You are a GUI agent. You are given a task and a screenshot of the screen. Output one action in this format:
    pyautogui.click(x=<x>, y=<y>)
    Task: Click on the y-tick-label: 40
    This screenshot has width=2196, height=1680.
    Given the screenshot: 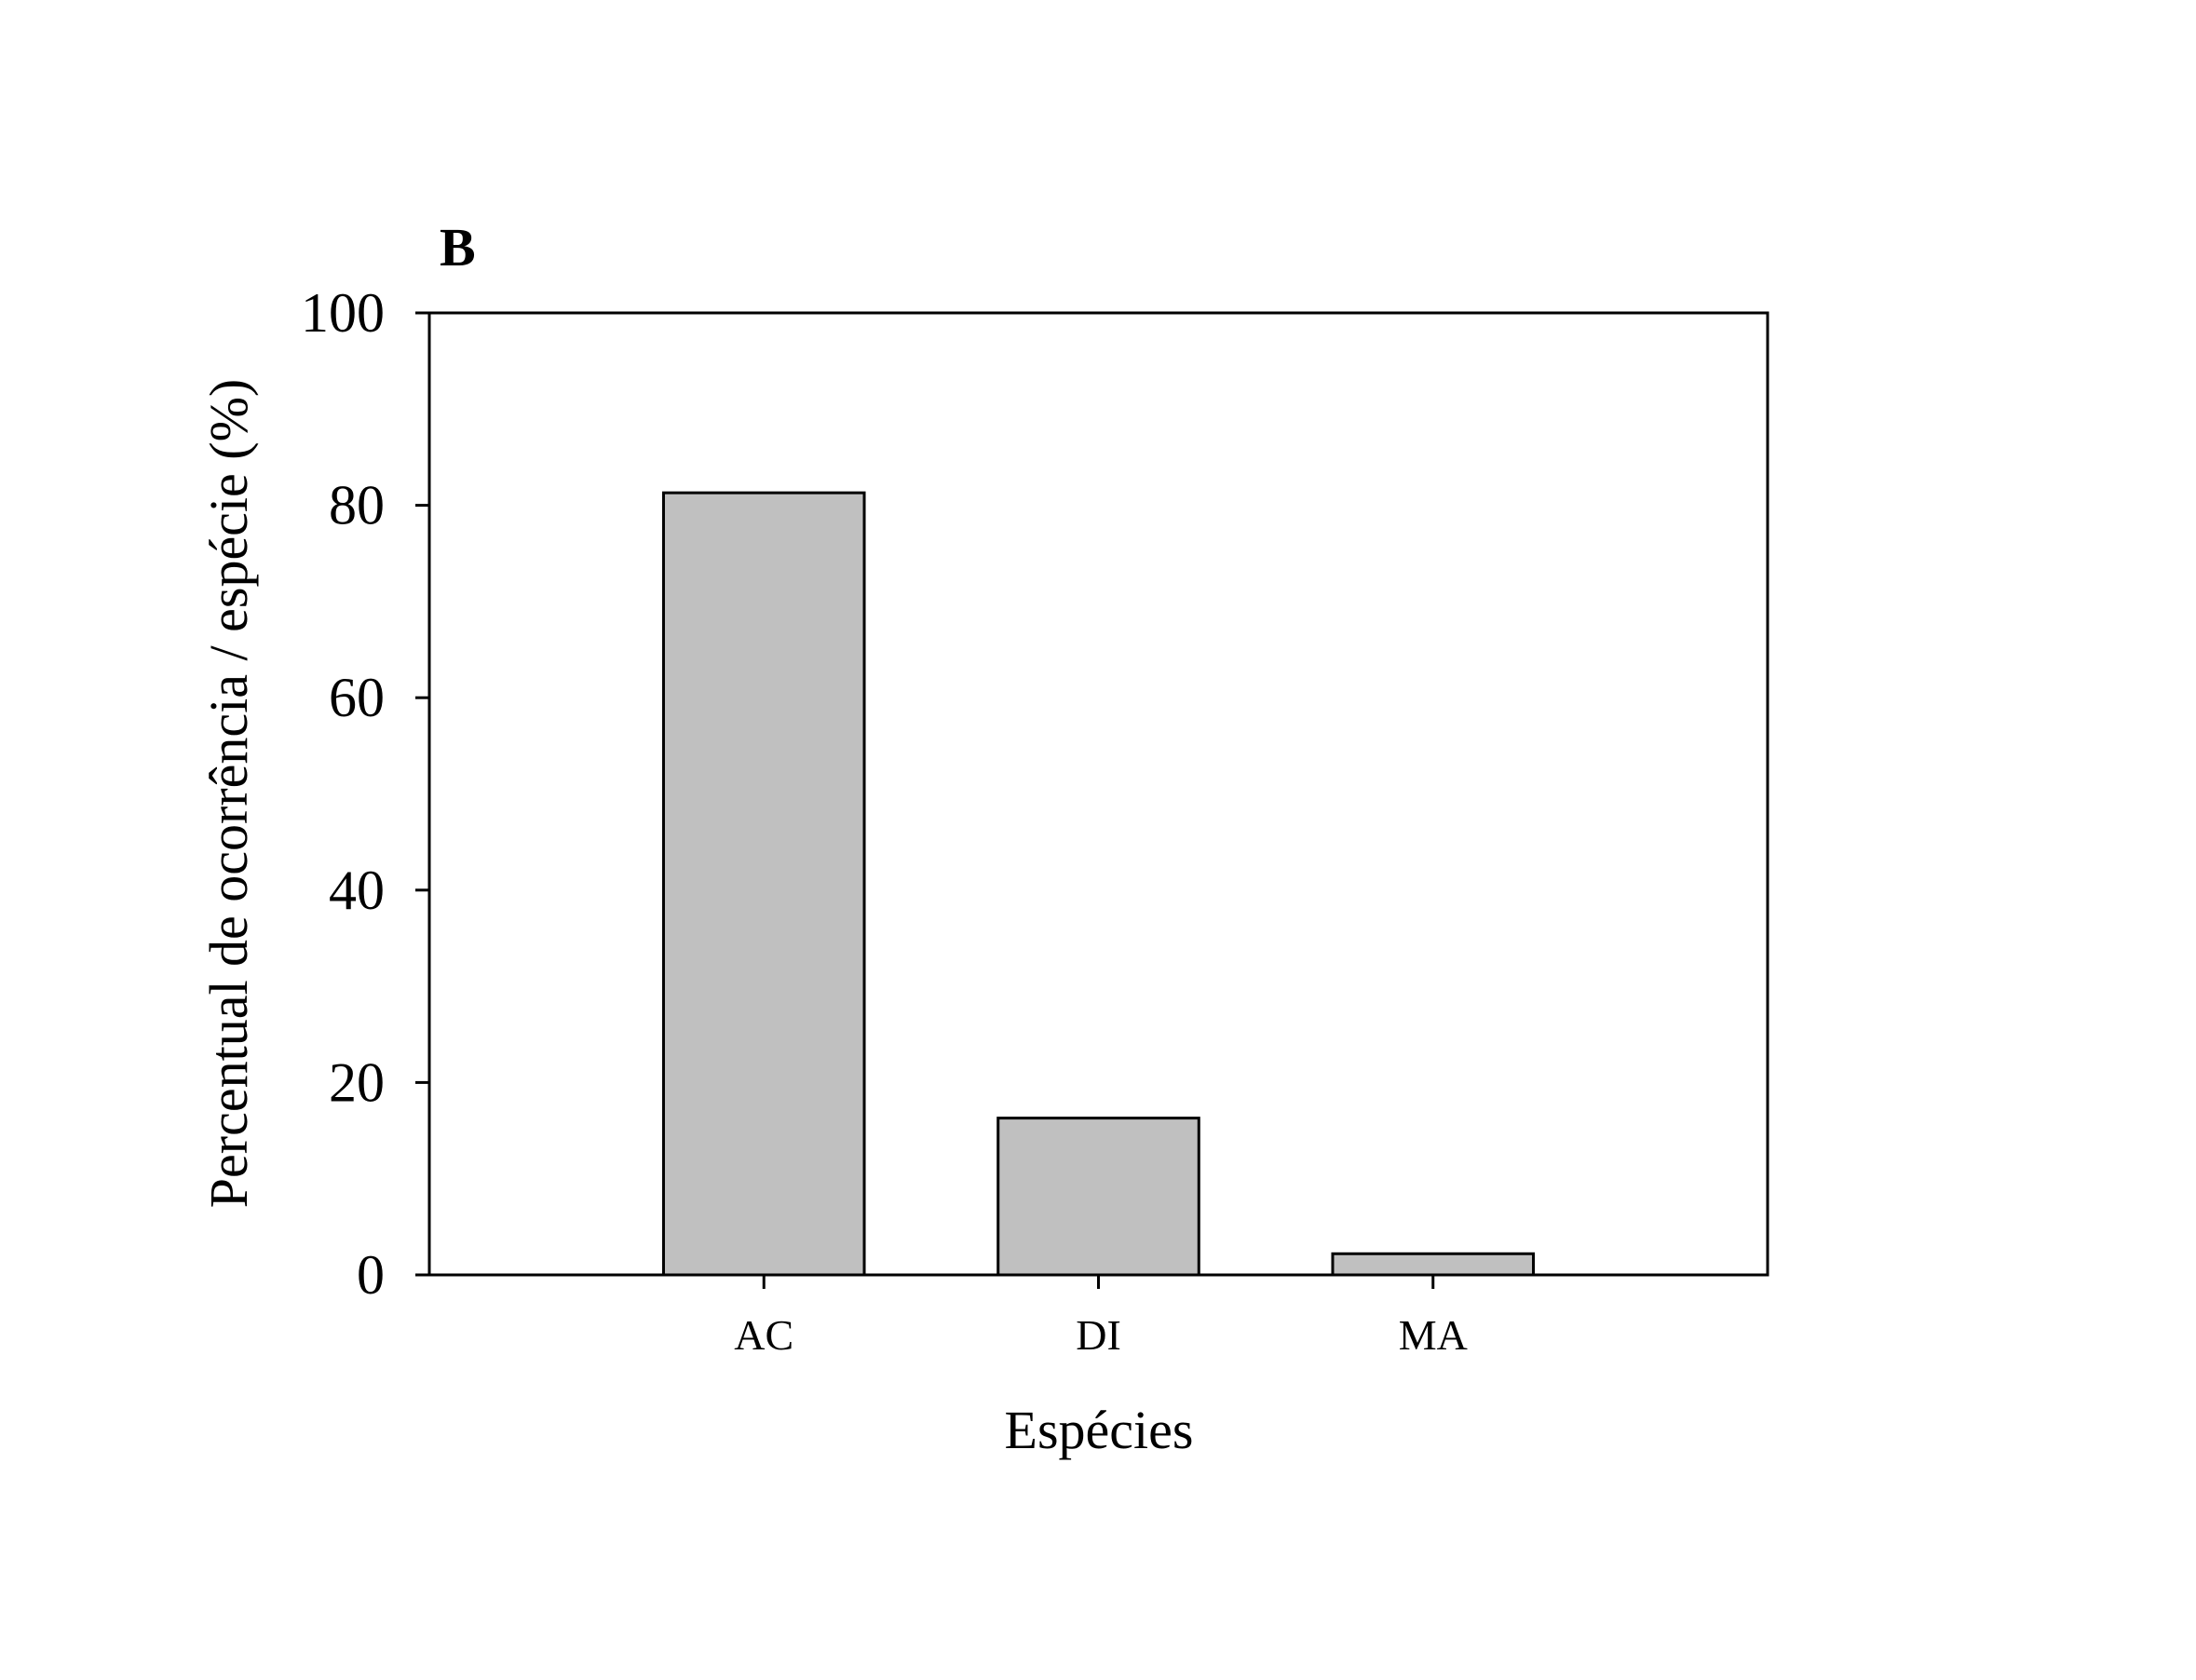 What is the action you would take?
    pyautogui.click(x=357, y=890)
    